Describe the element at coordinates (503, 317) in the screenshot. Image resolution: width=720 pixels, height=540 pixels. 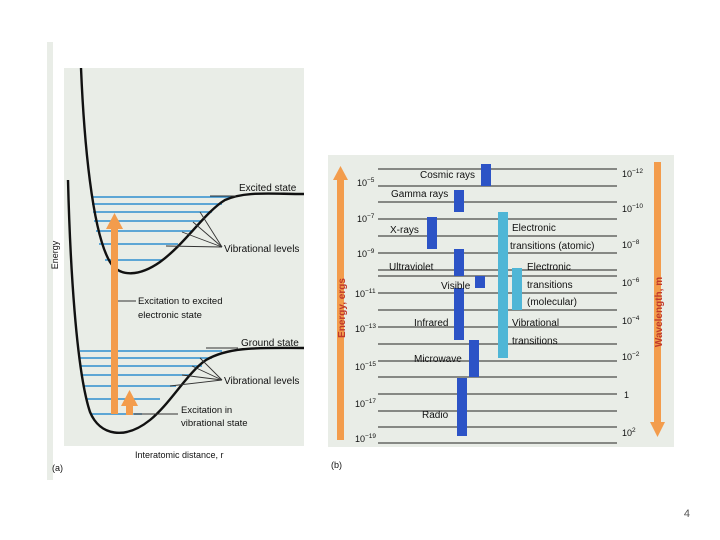
I see `vibrational-band` at that location.